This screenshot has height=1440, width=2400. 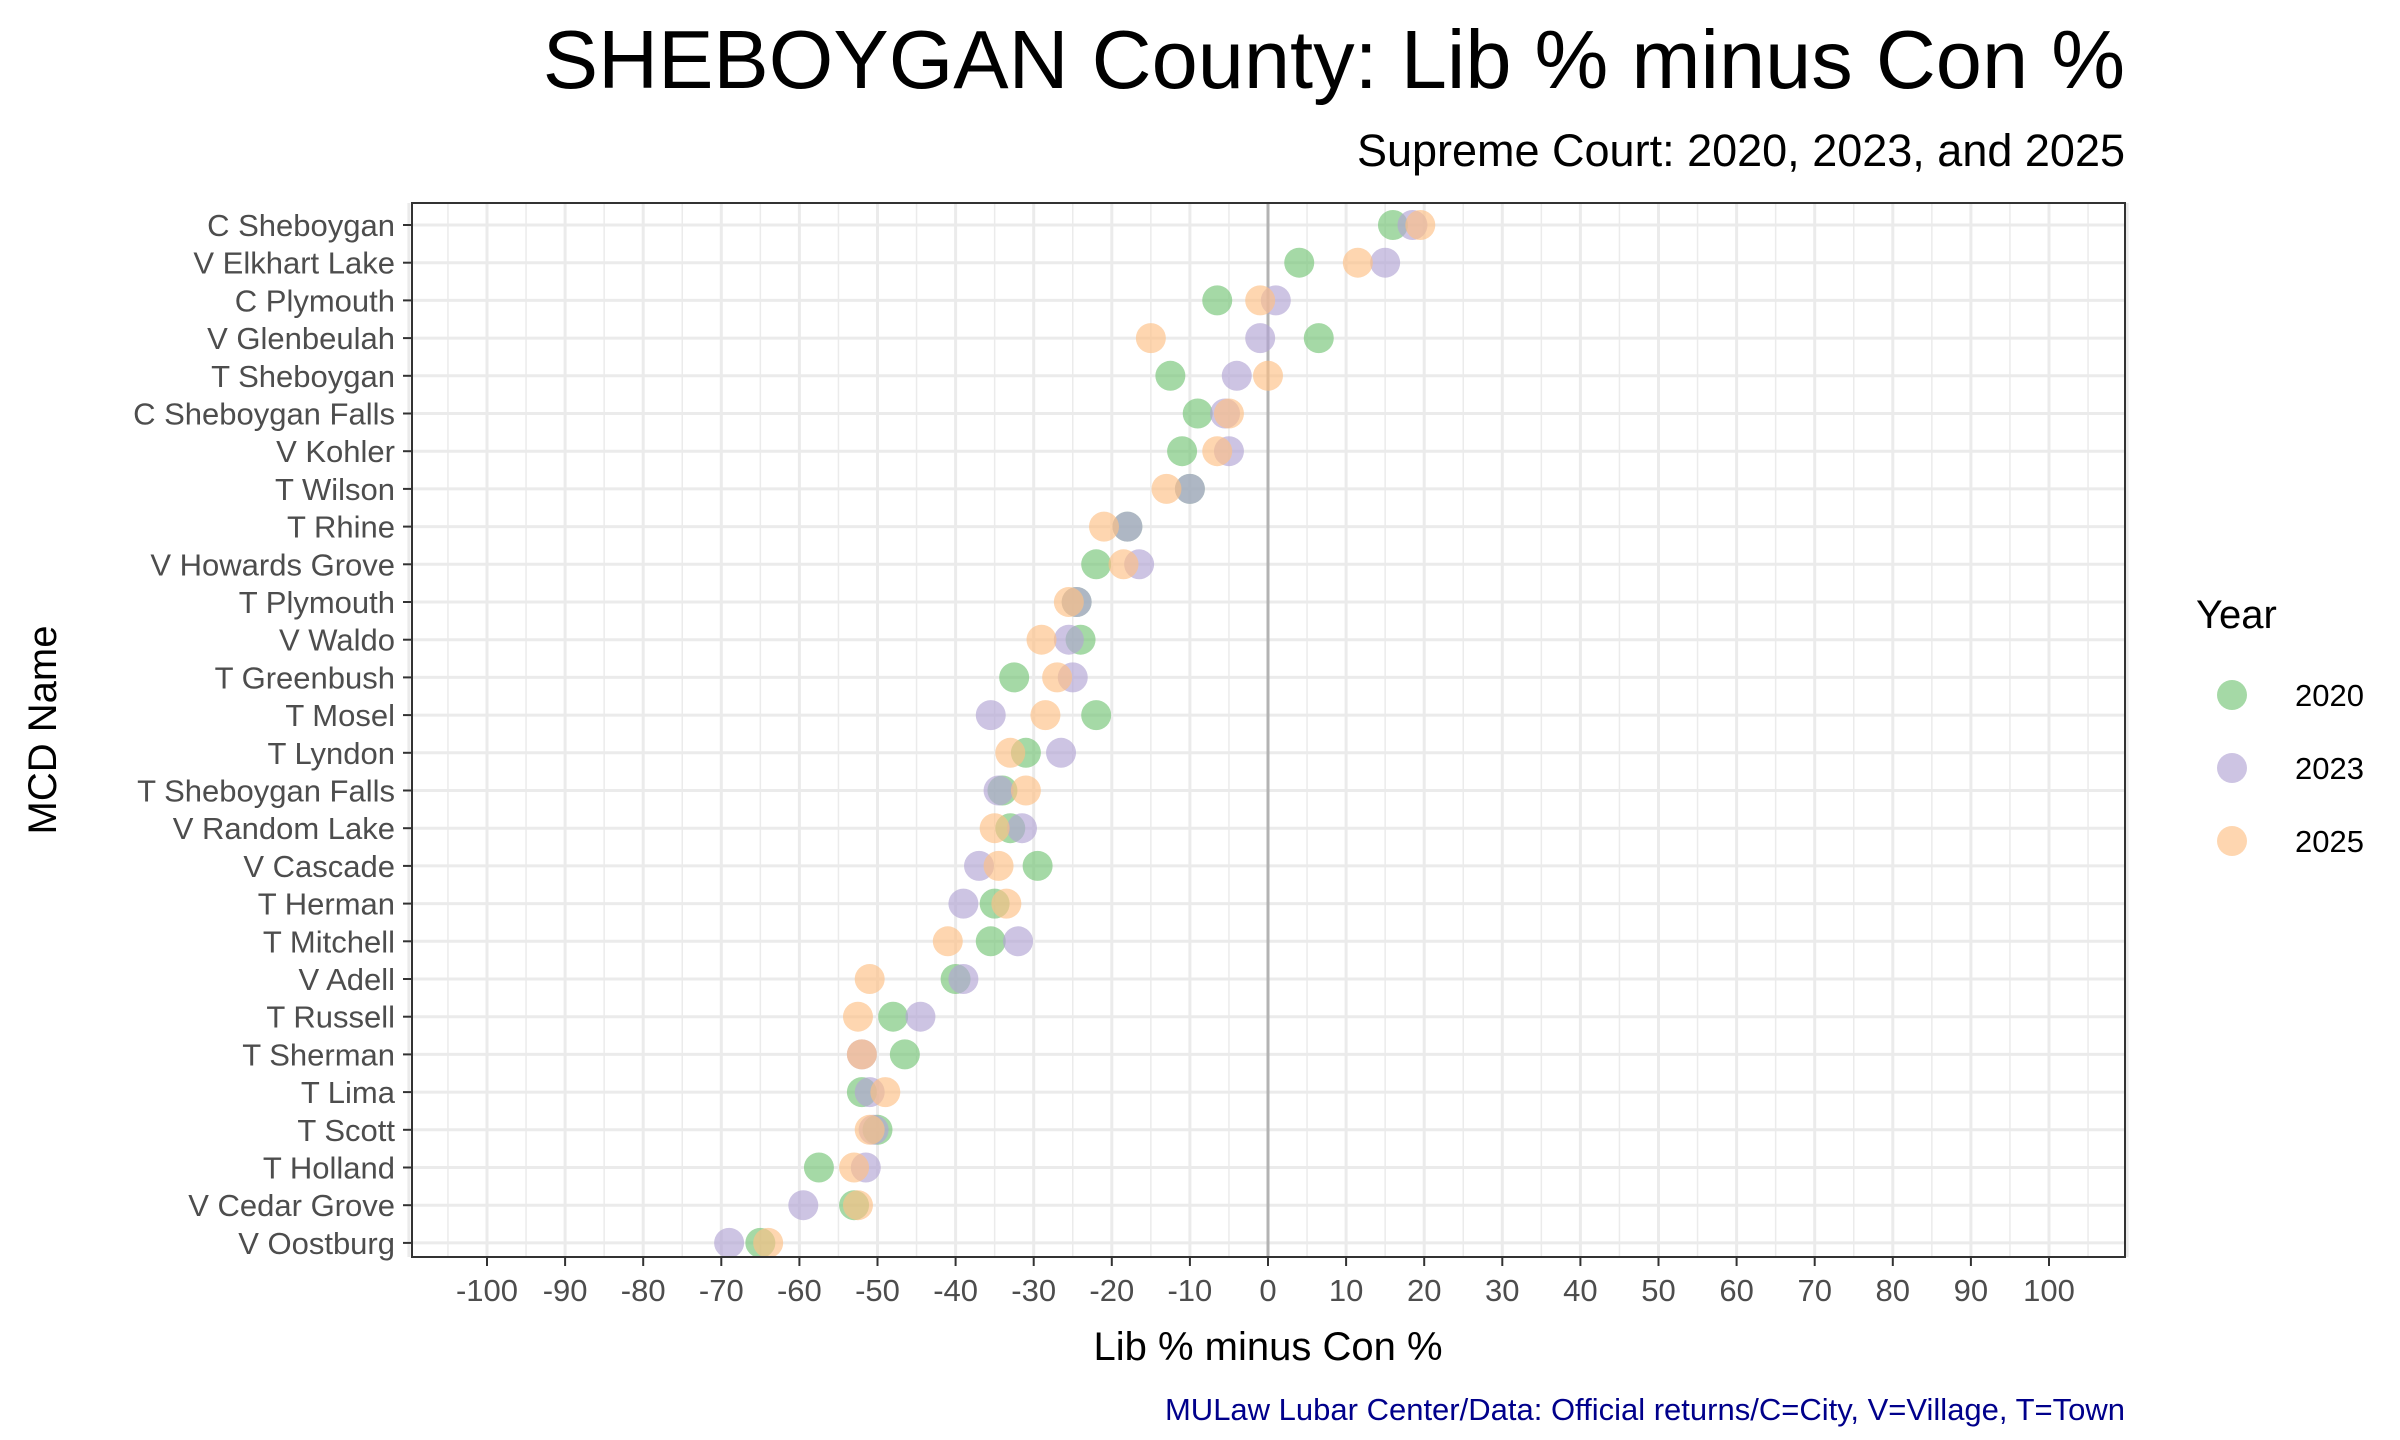 What do you see at coordinates (1014, 677) in the screenshot?
I see `point-2020-t-greenbush` at bounding box center [1014, 677].